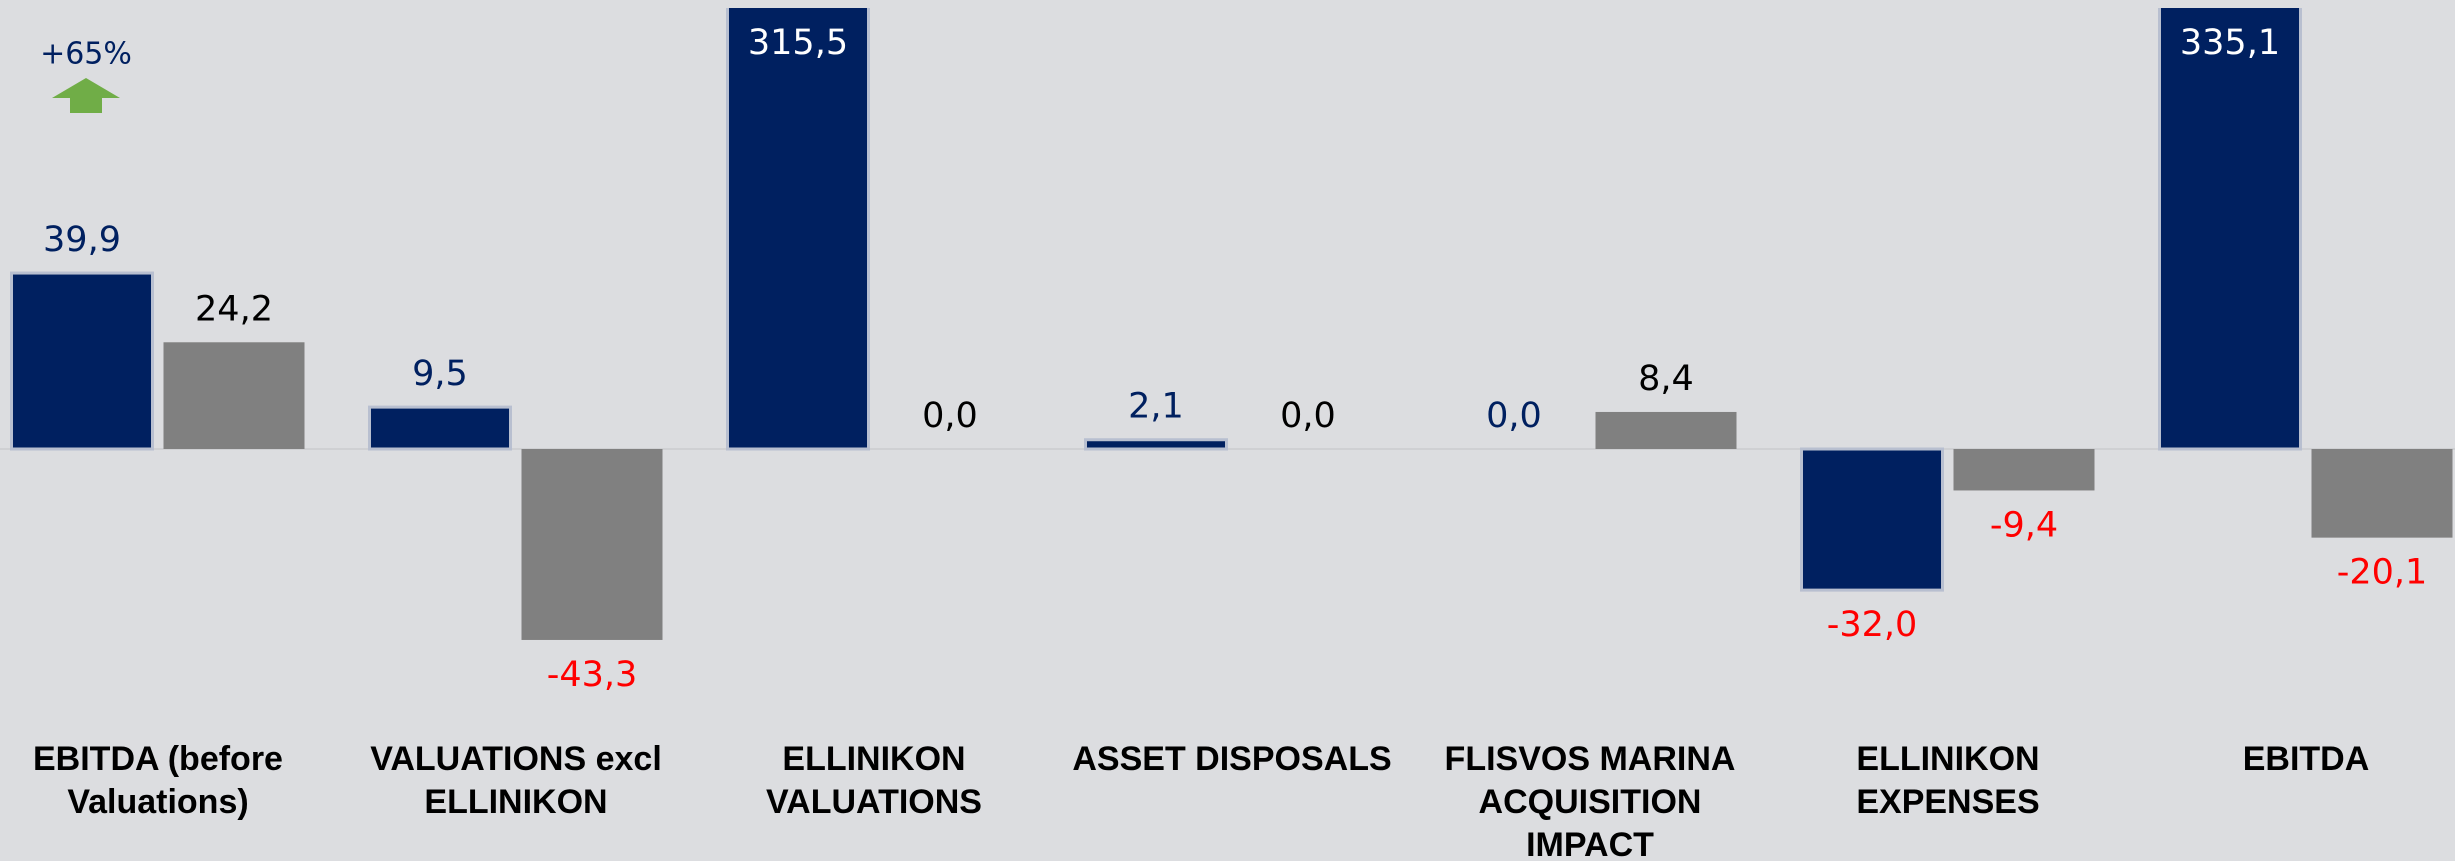  Describe the element at coordinates (1156, 407) in the screenshot. I see `value-label: 2,1` at that location.